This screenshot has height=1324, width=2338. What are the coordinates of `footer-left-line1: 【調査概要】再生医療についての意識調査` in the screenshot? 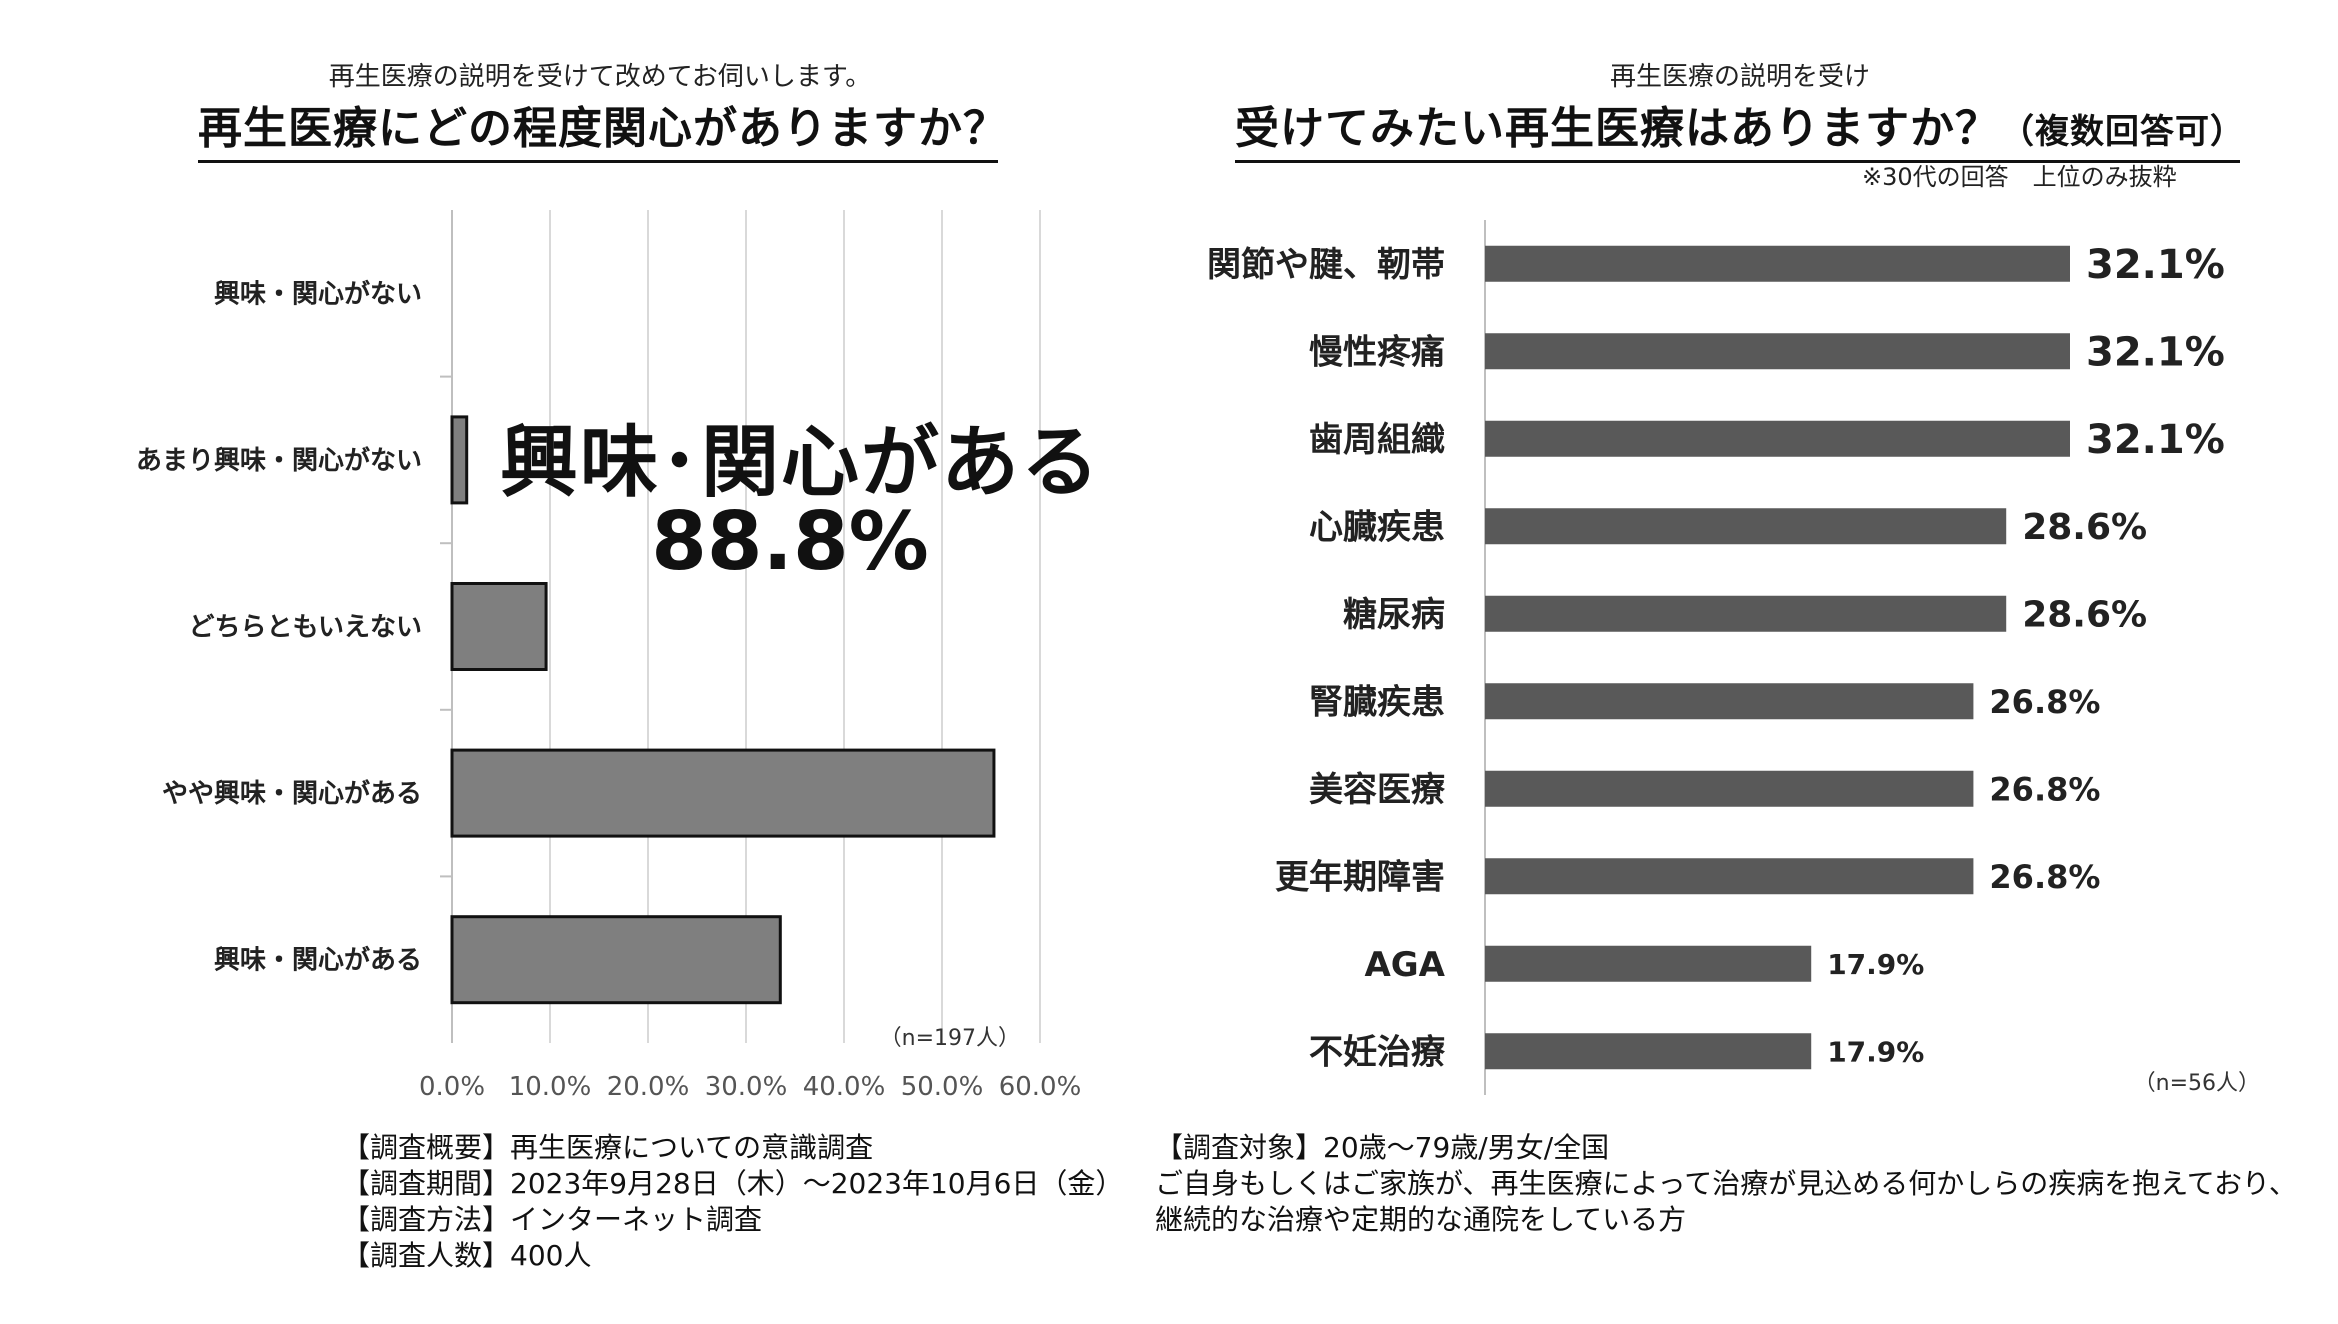 It's located at (608, 1147).